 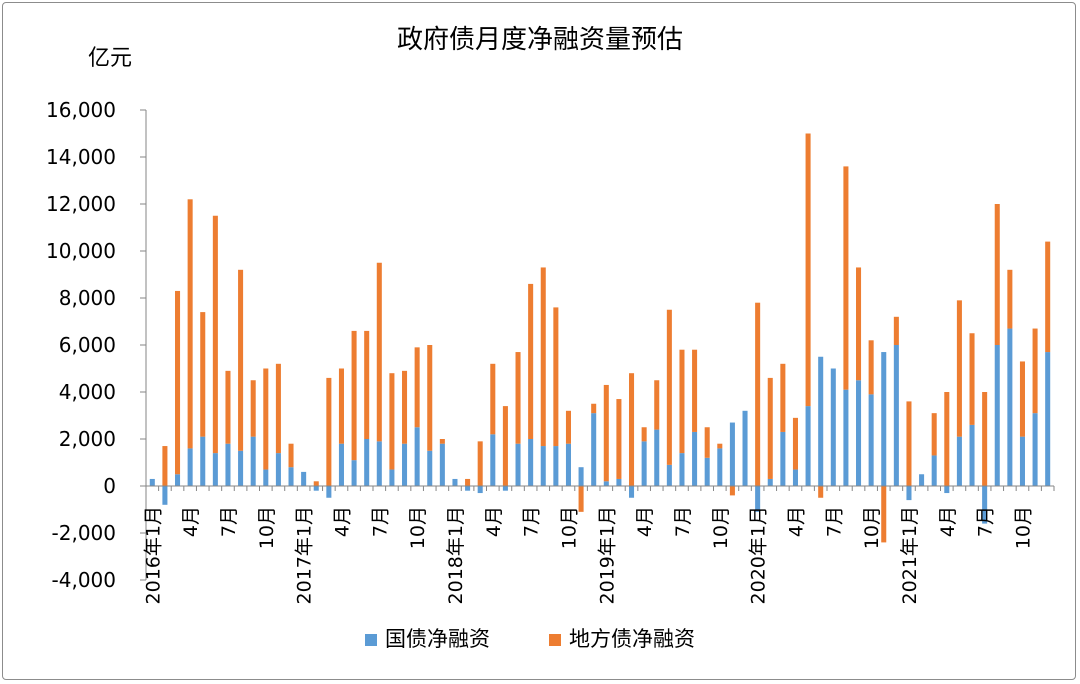 What do you see at coordinates (81, 204) in the screenshot?
I see `y-tick-label: 12,000` at bounding box center [81, 204].